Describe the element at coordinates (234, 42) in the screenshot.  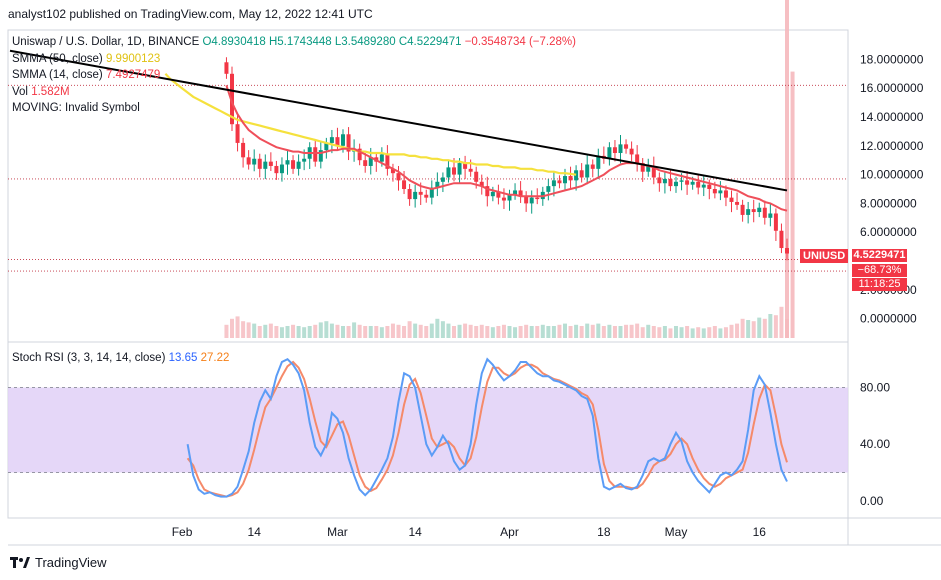
I see `legend-open: O4.8930418` at that location.